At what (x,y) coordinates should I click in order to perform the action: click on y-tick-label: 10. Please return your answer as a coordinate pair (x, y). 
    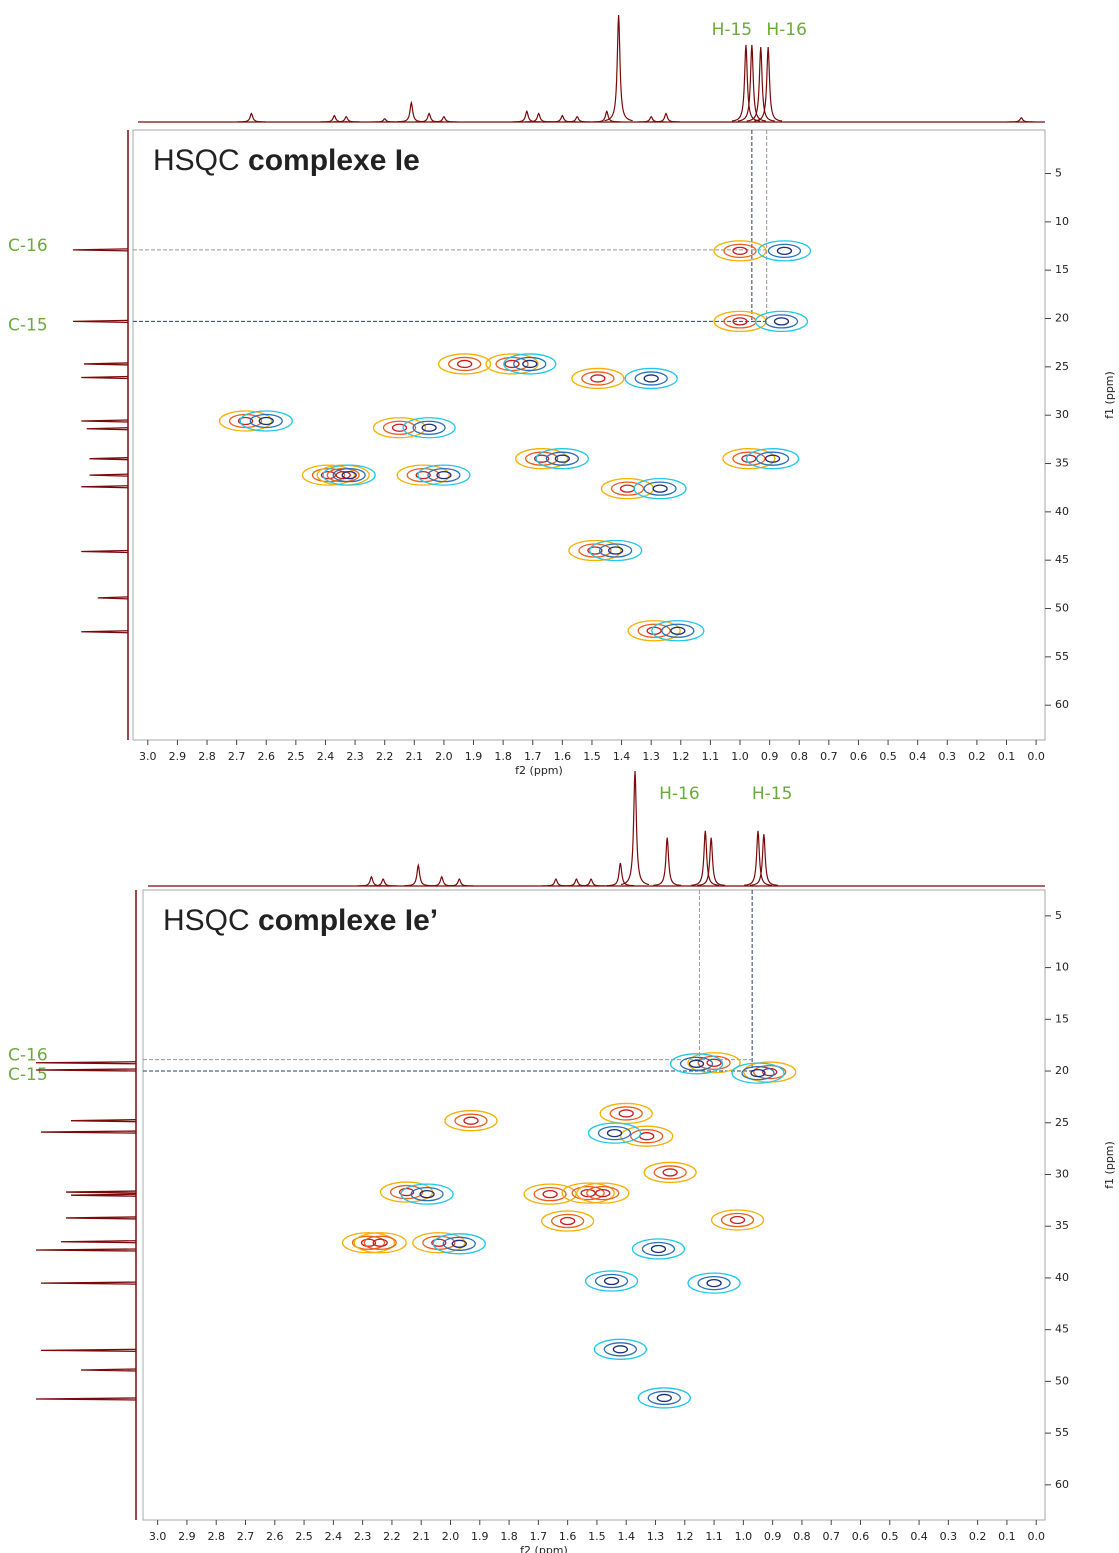
    Looking at the image, I should click on (1062, 221).